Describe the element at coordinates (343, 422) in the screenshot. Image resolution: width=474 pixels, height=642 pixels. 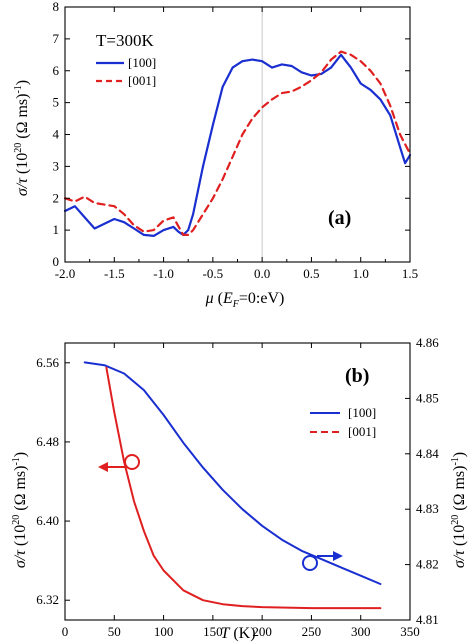
I see `panel-b-legend: [100] [001]` at that location.